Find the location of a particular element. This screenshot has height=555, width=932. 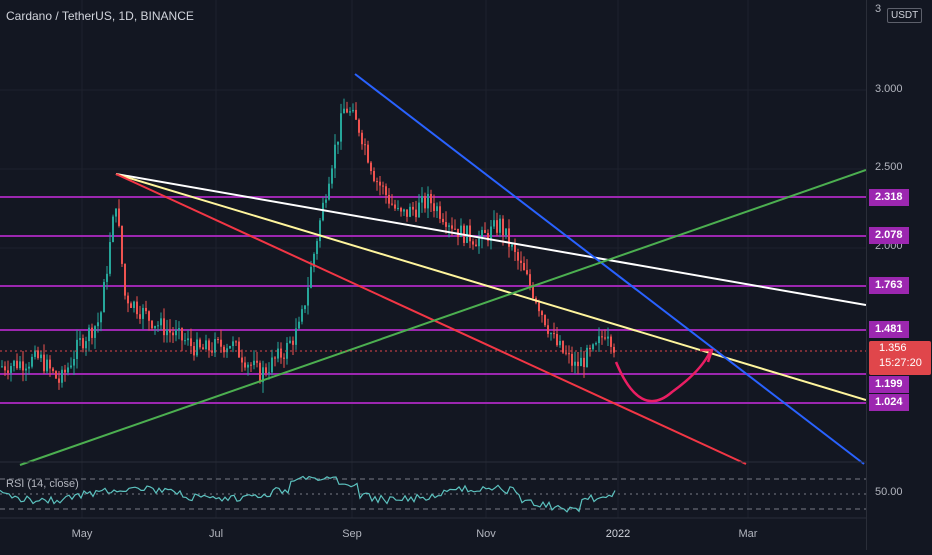

price-tick-3000: 3.000 is located at coordinates (889, 89).